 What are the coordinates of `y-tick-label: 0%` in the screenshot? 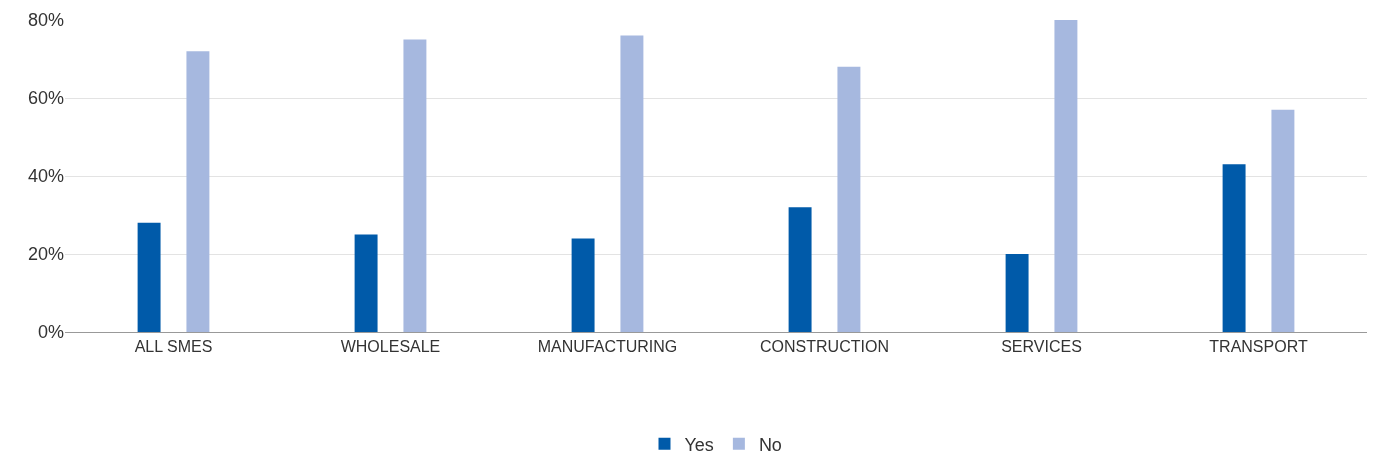 It's located at (50, 332).